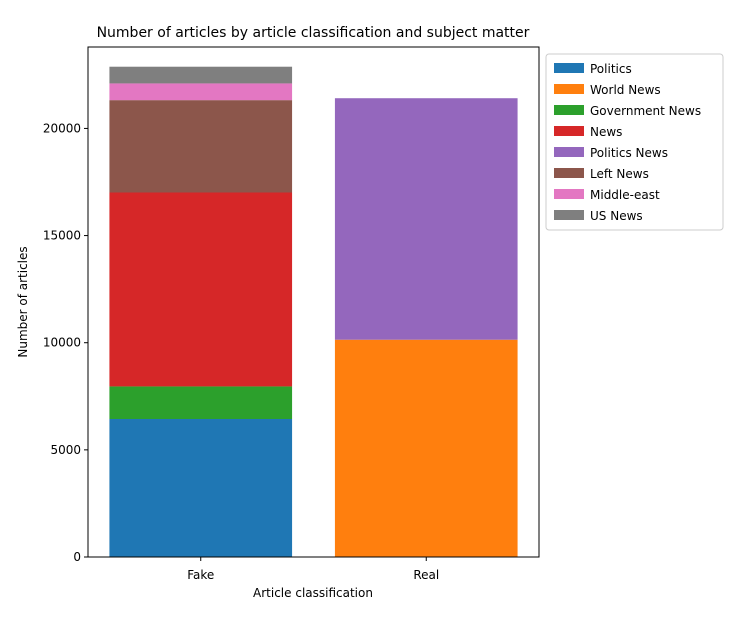 Image resolution: width=747 pixels, height=620 pixels. What do you see at coordinates (616, 216) in the screenshot?
I see `legend-label: US News` at bounding box center [616, 216].